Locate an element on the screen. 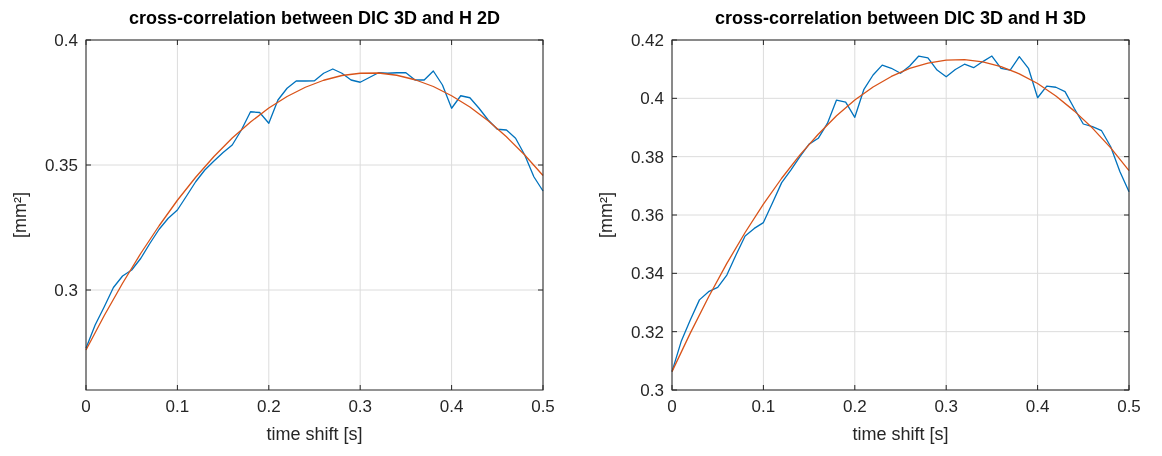  chart-title: cross-correlation between DIC 3D and H 2D is located at coordinates (314, 18).